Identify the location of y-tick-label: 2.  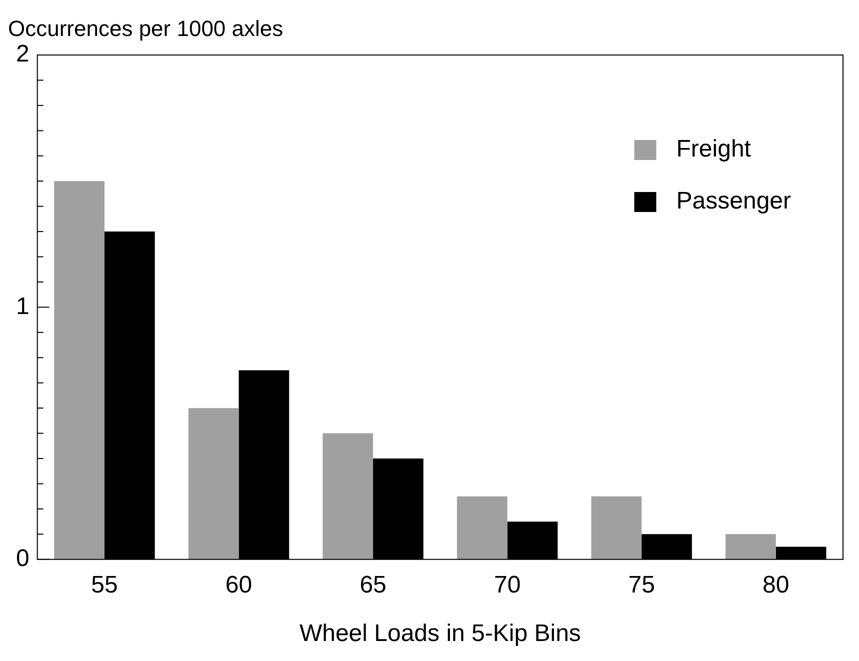
(23, 54).